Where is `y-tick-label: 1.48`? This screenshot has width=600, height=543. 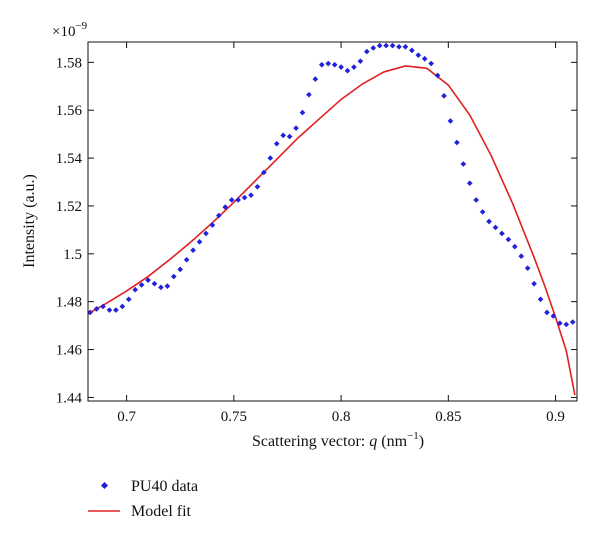
y-tick-label: 1.48 is located at coordinates (69, 303).